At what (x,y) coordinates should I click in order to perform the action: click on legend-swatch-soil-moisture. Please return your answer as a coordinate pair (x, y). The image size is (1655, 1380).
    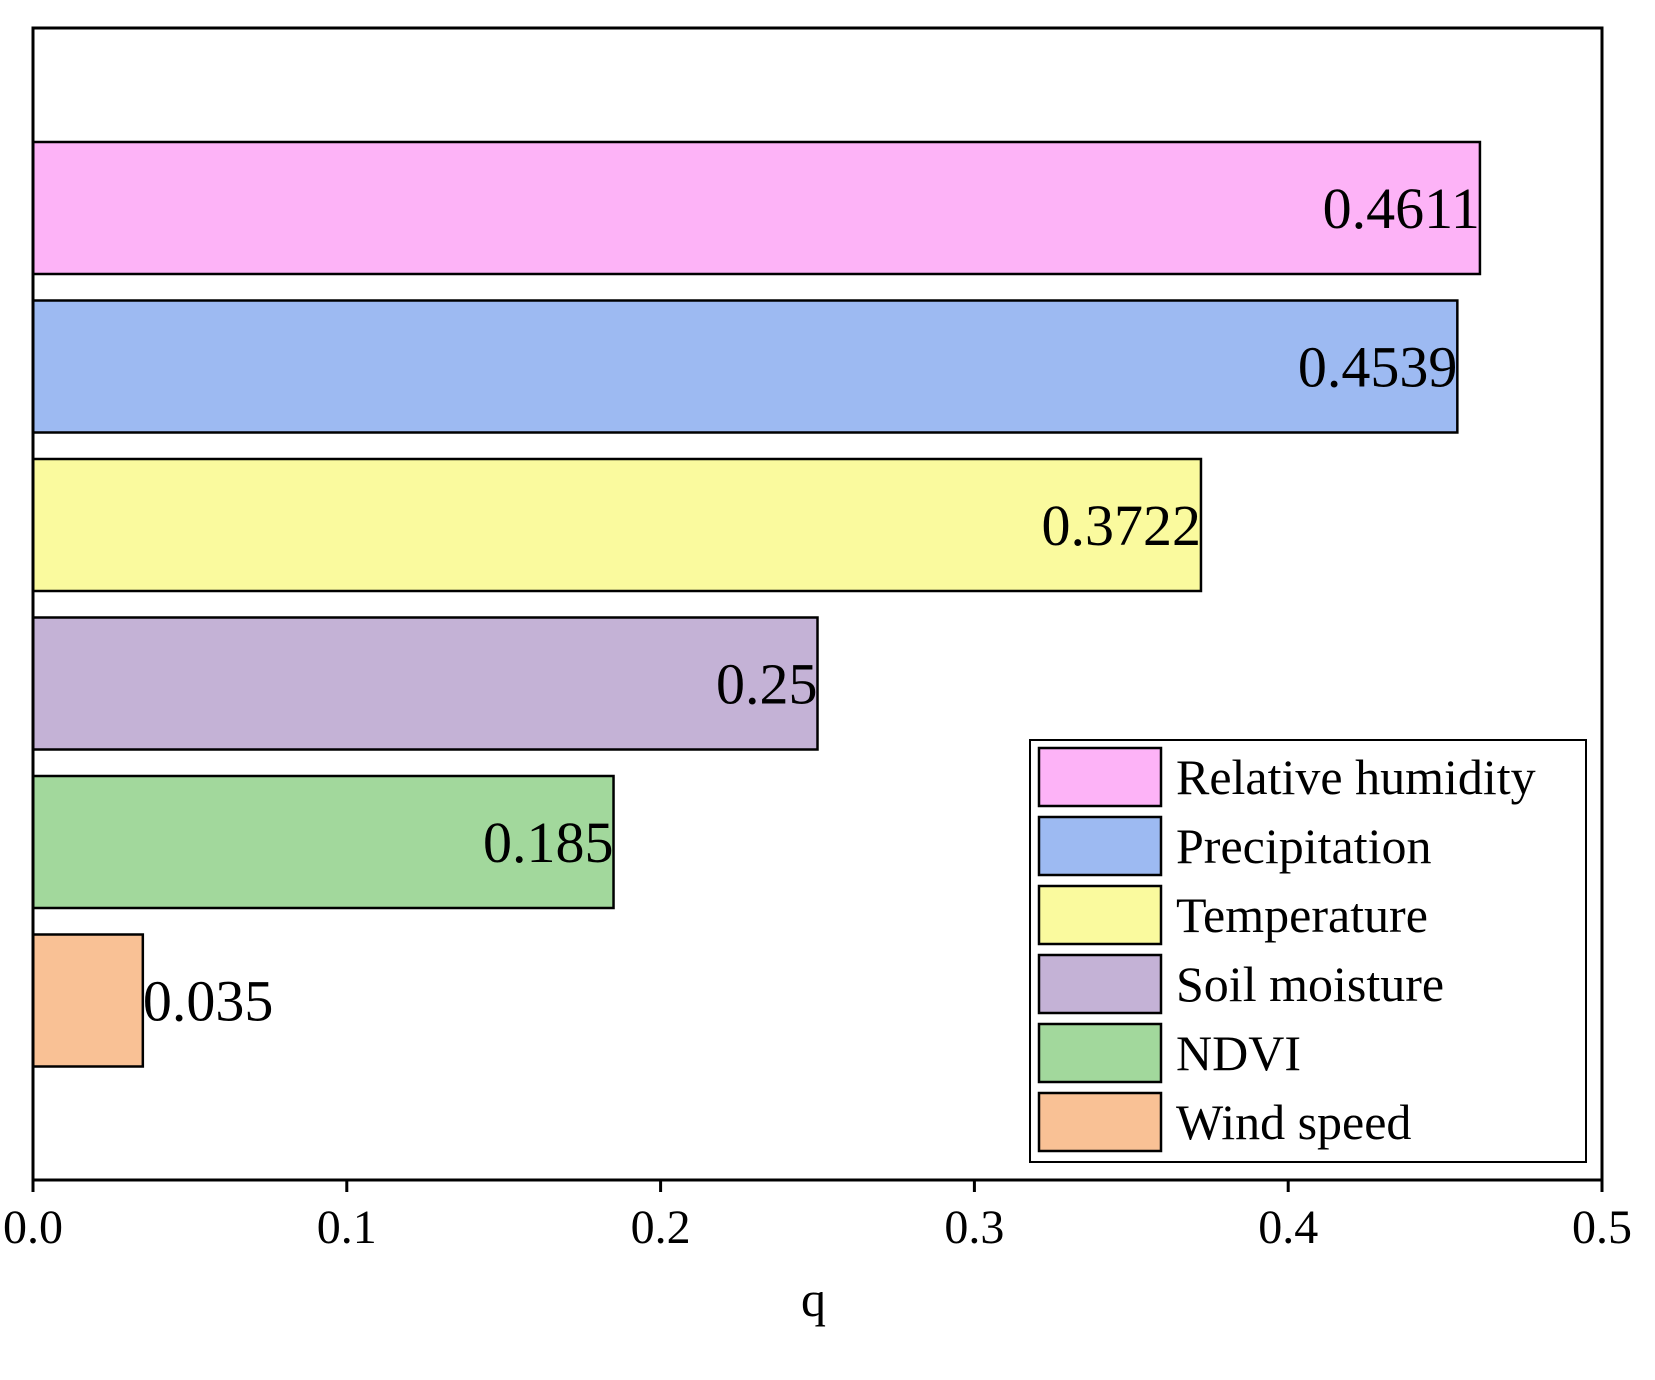
    Looking at the image, I should click on (1100, 984).